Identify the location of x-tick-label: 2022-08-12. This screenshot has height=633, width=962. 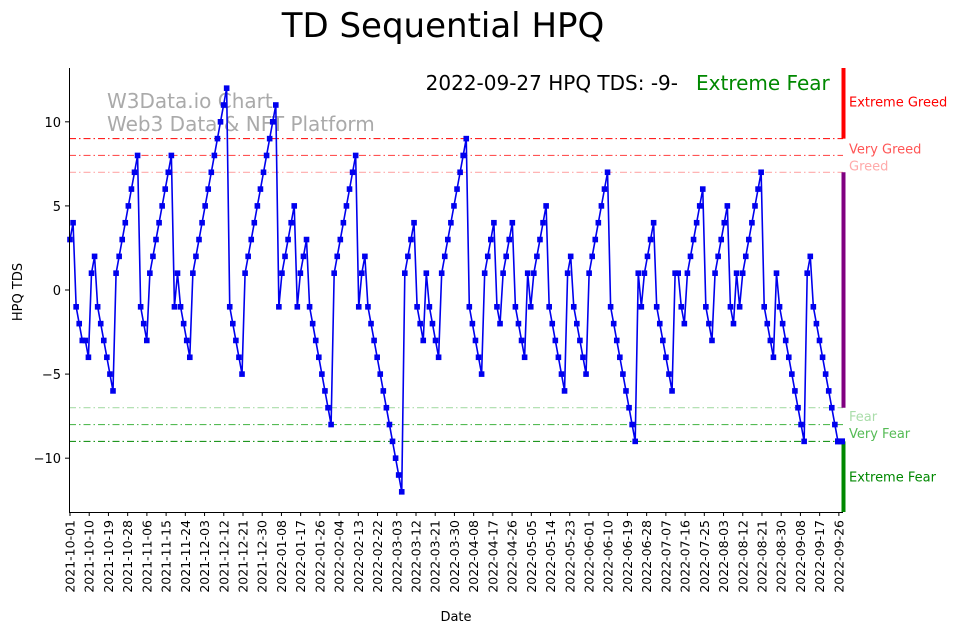
(742, 556).